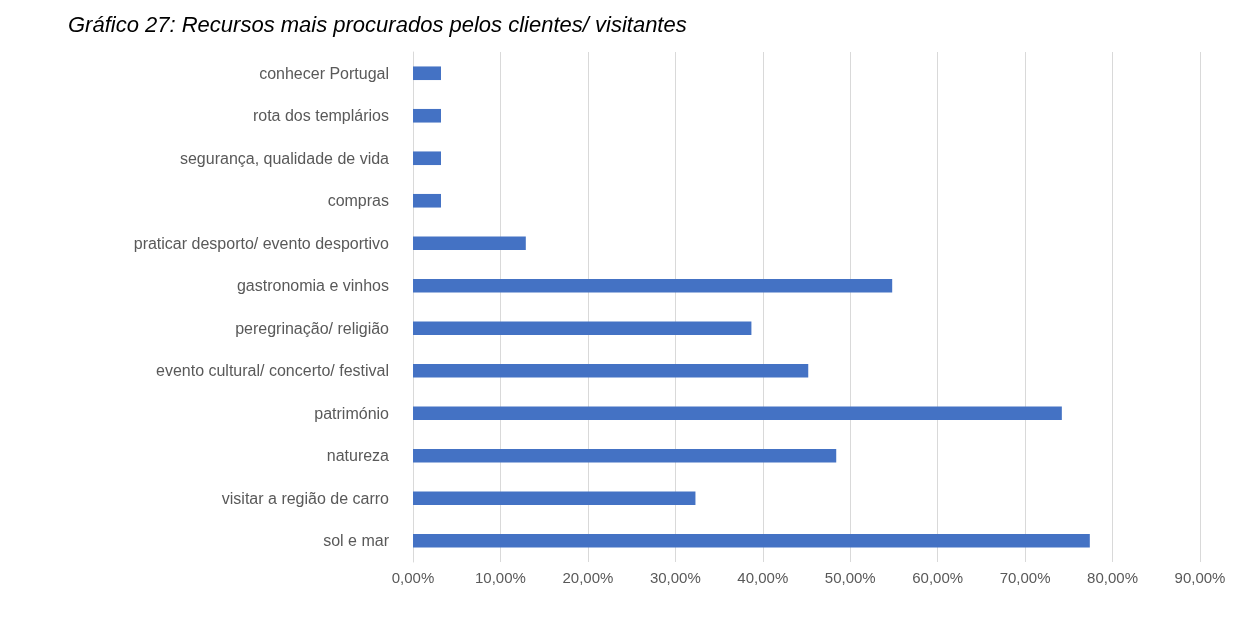 This screenshot has width=1242, height=617. Describe the element at coordinates (320, 116) in the screenshot. I see `y-tick-label: rota dos templários` at that location.